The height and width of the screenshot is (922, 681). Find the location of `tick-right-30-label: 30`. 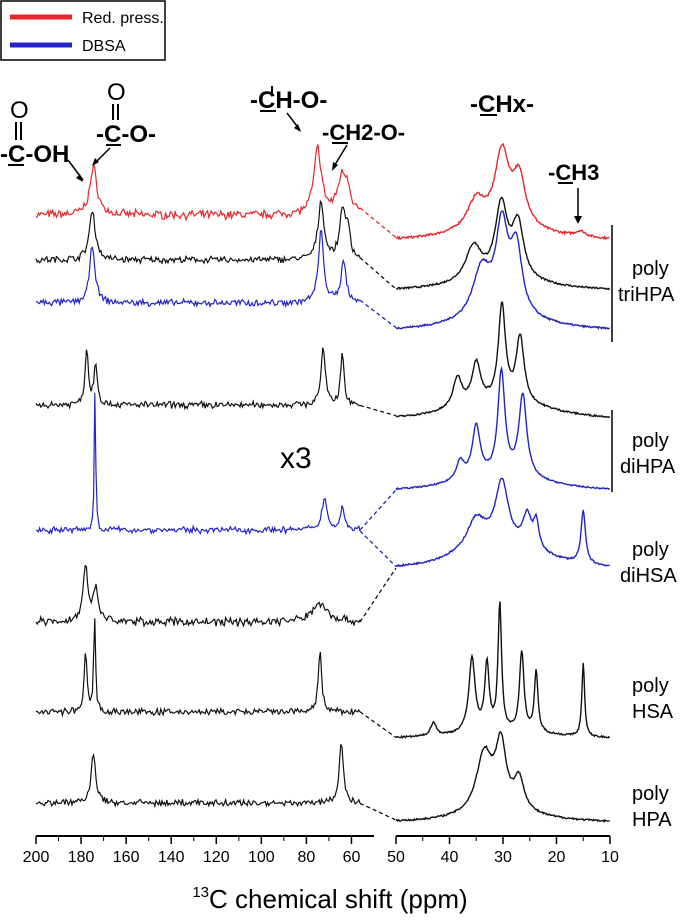

tick-right-30-label: 30 is located at coordinates (503, 857).